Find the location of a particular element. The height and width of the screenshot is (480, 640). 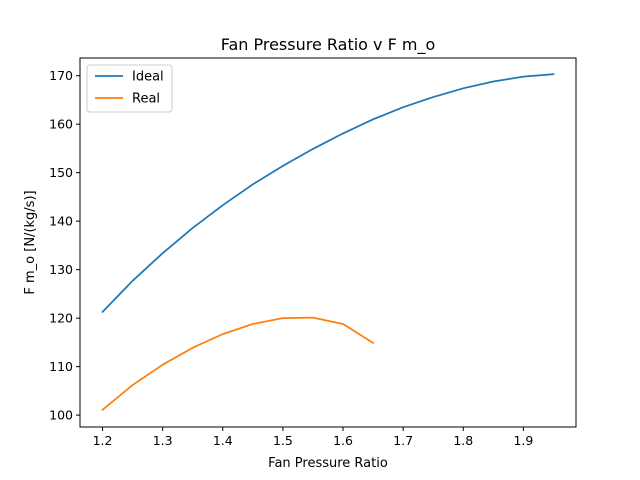

y-tick-label: 160 is located at coordinates (61, 124).